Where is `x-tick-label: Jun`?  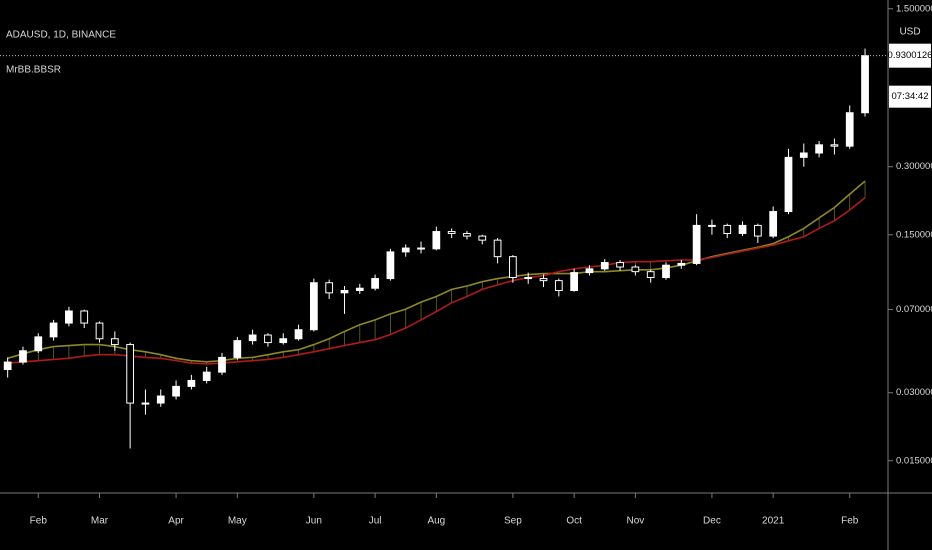
x-tick-label: Jun is located at coordinates (314, 521).